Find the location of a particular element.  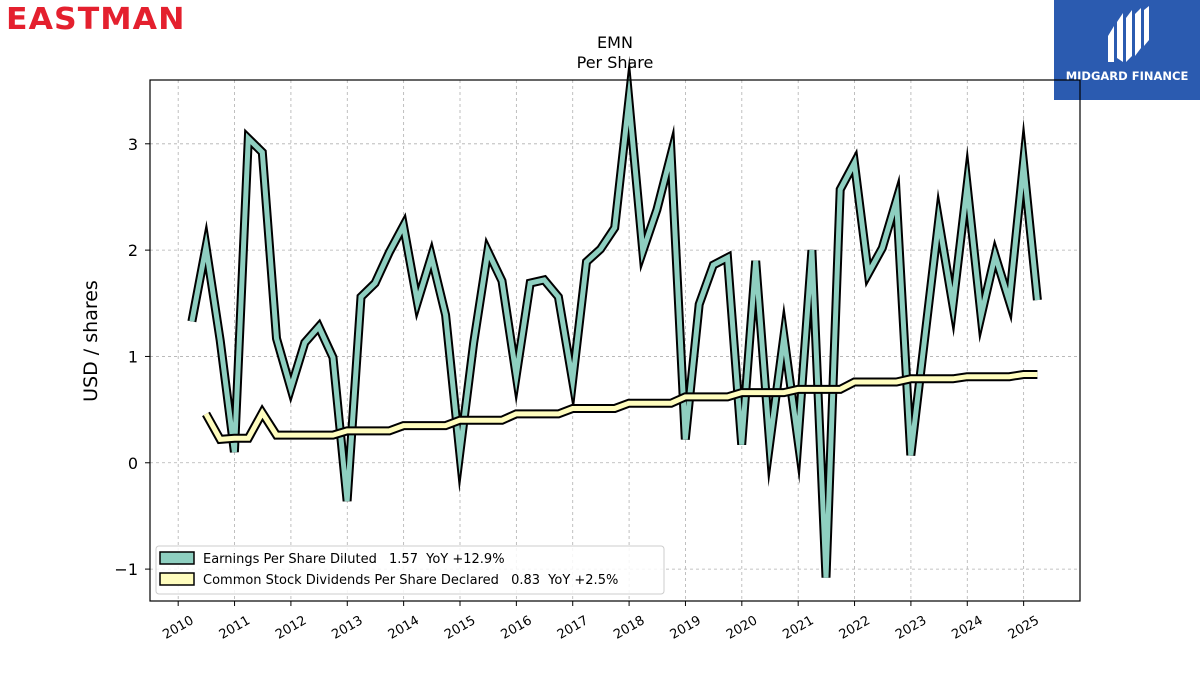

legend-dividends-value: 0.83 is located at coordinates (525, 580).